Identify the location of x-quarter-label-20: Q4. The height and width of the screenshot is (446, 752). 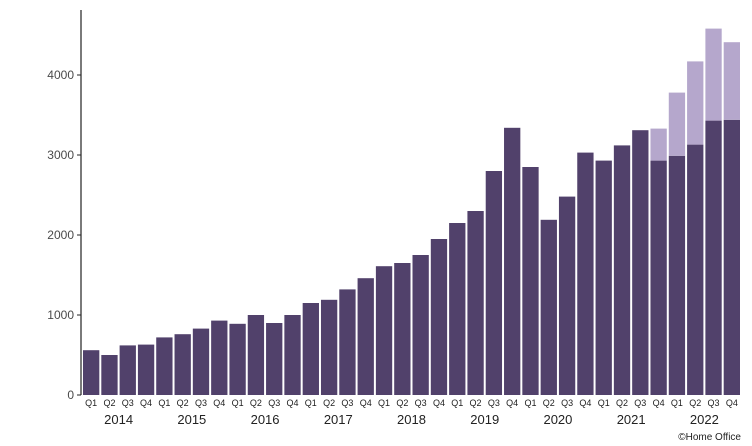
(439, 403).